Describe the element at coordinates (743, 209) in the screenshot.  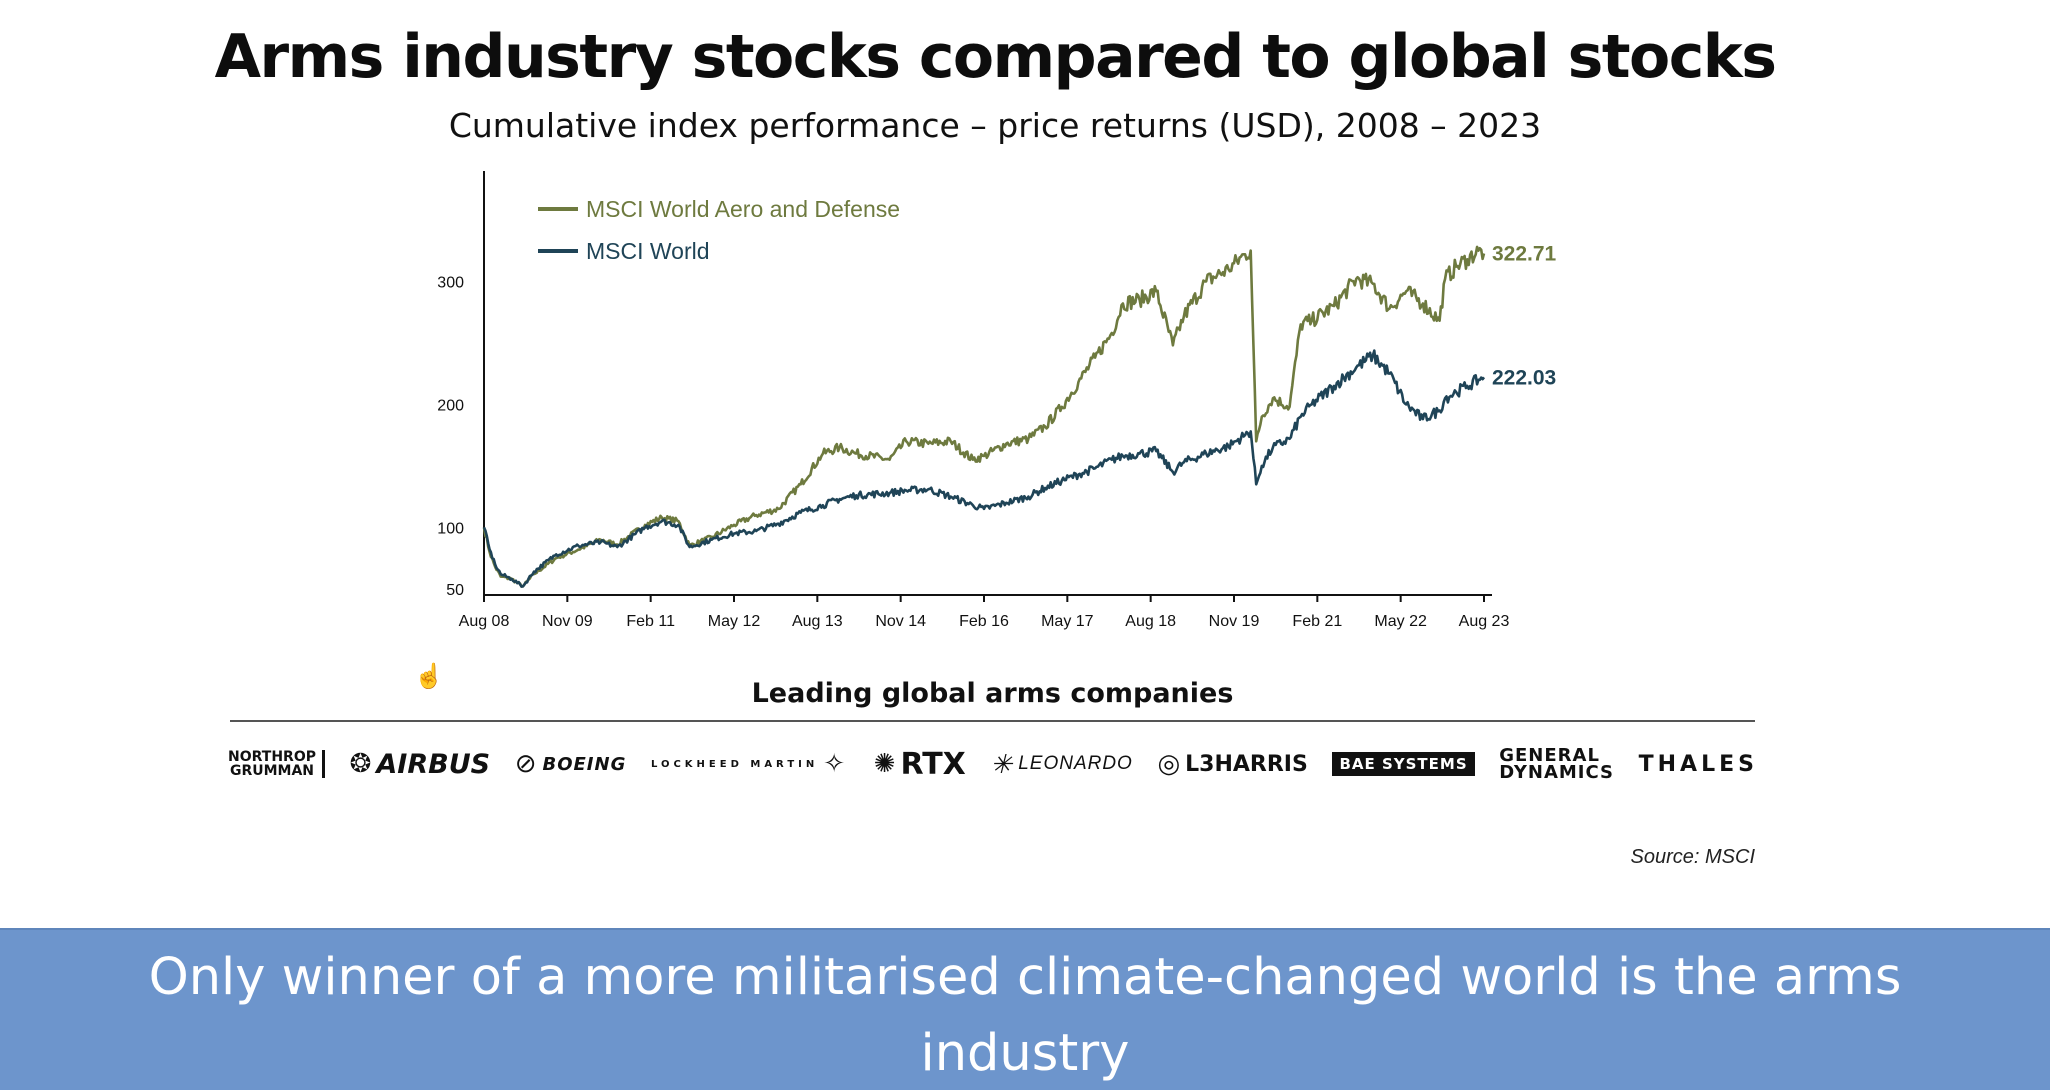
I see `legend-label-0: MSCI World Aero and Defense` at that location.